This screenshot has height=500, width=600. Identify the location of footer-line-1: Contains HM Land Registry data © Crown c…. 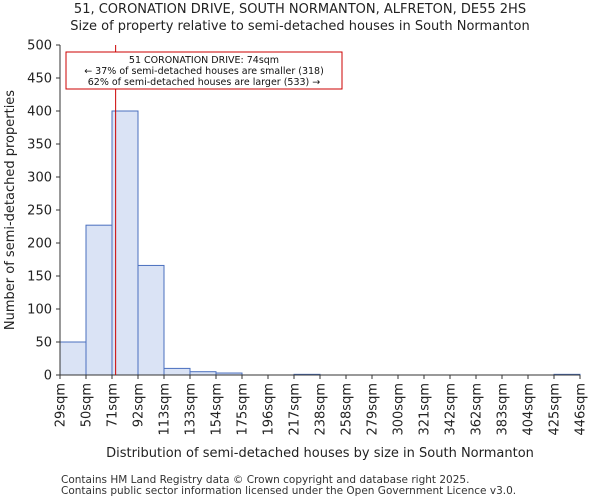
(265, 480).